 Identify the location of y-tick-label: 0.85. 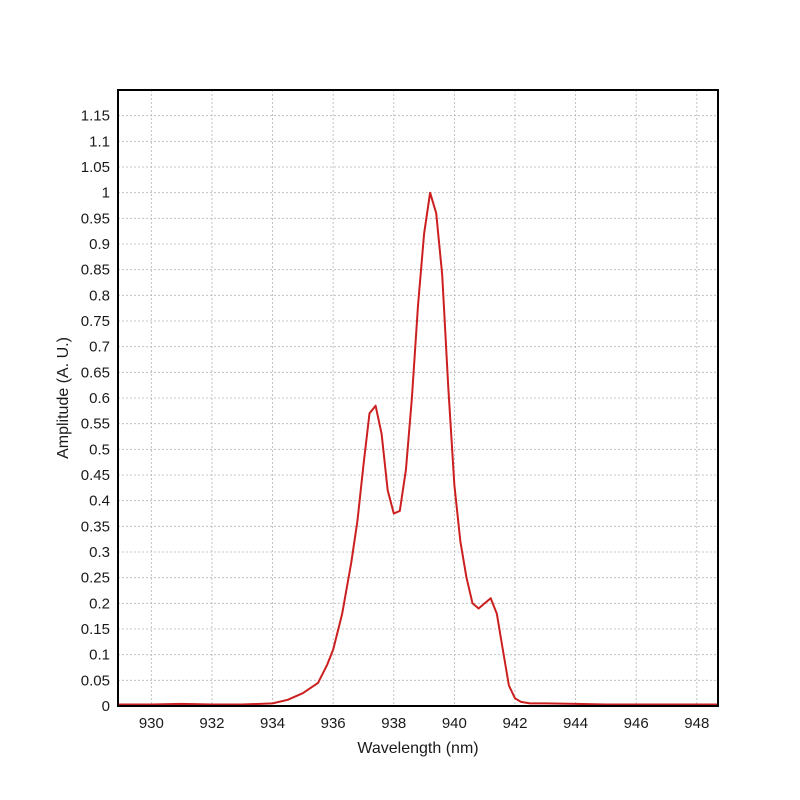
(95, 270).